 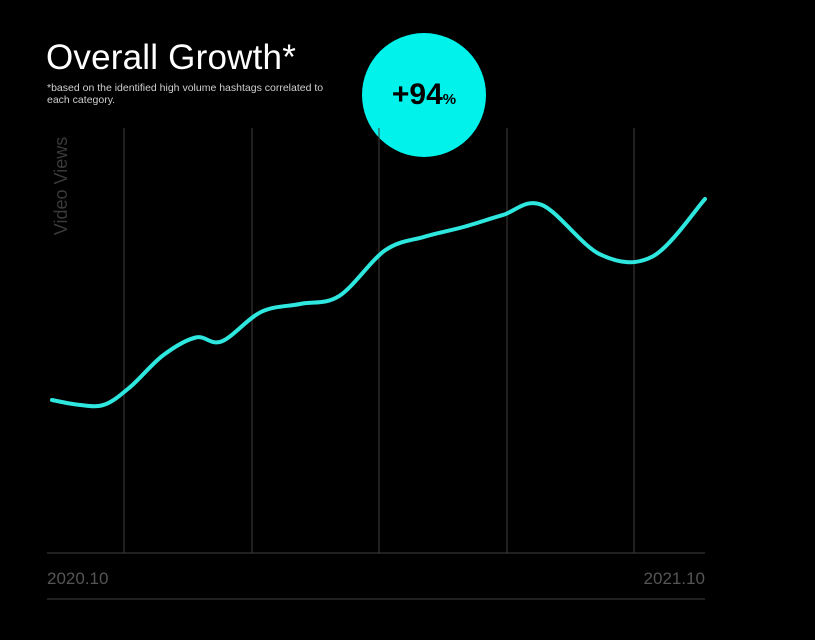 I want to click on x-tick-label: 2020.10, so click(x=77, y=578).